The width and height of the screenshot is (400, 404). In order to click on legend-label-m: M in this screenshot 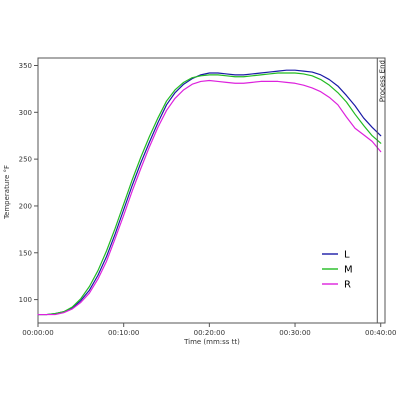, I will do `click(348, 270)`.